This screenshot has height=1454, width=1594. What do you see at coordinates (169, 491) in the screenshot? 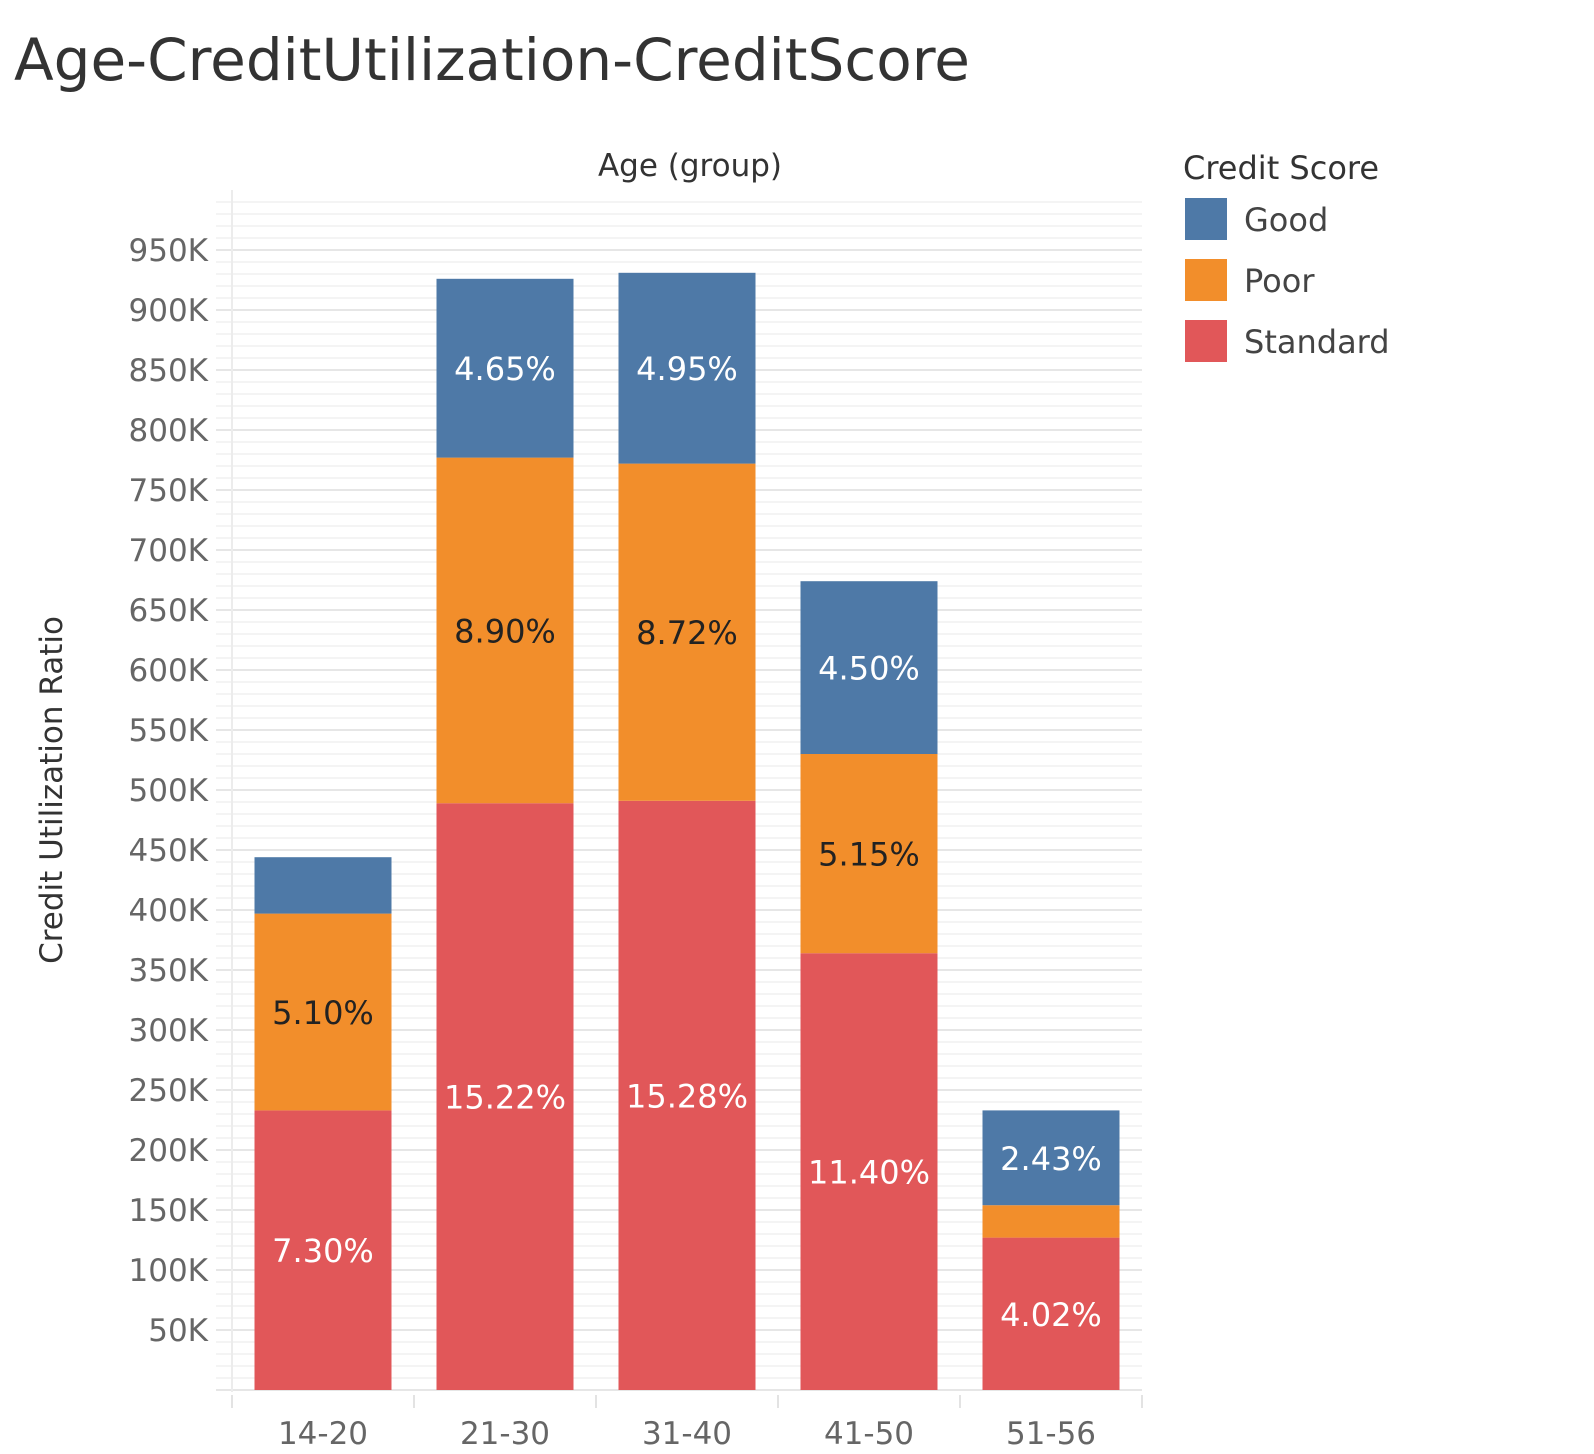
I see `y-tick-label: 750K` at bounding box center [169, 491].